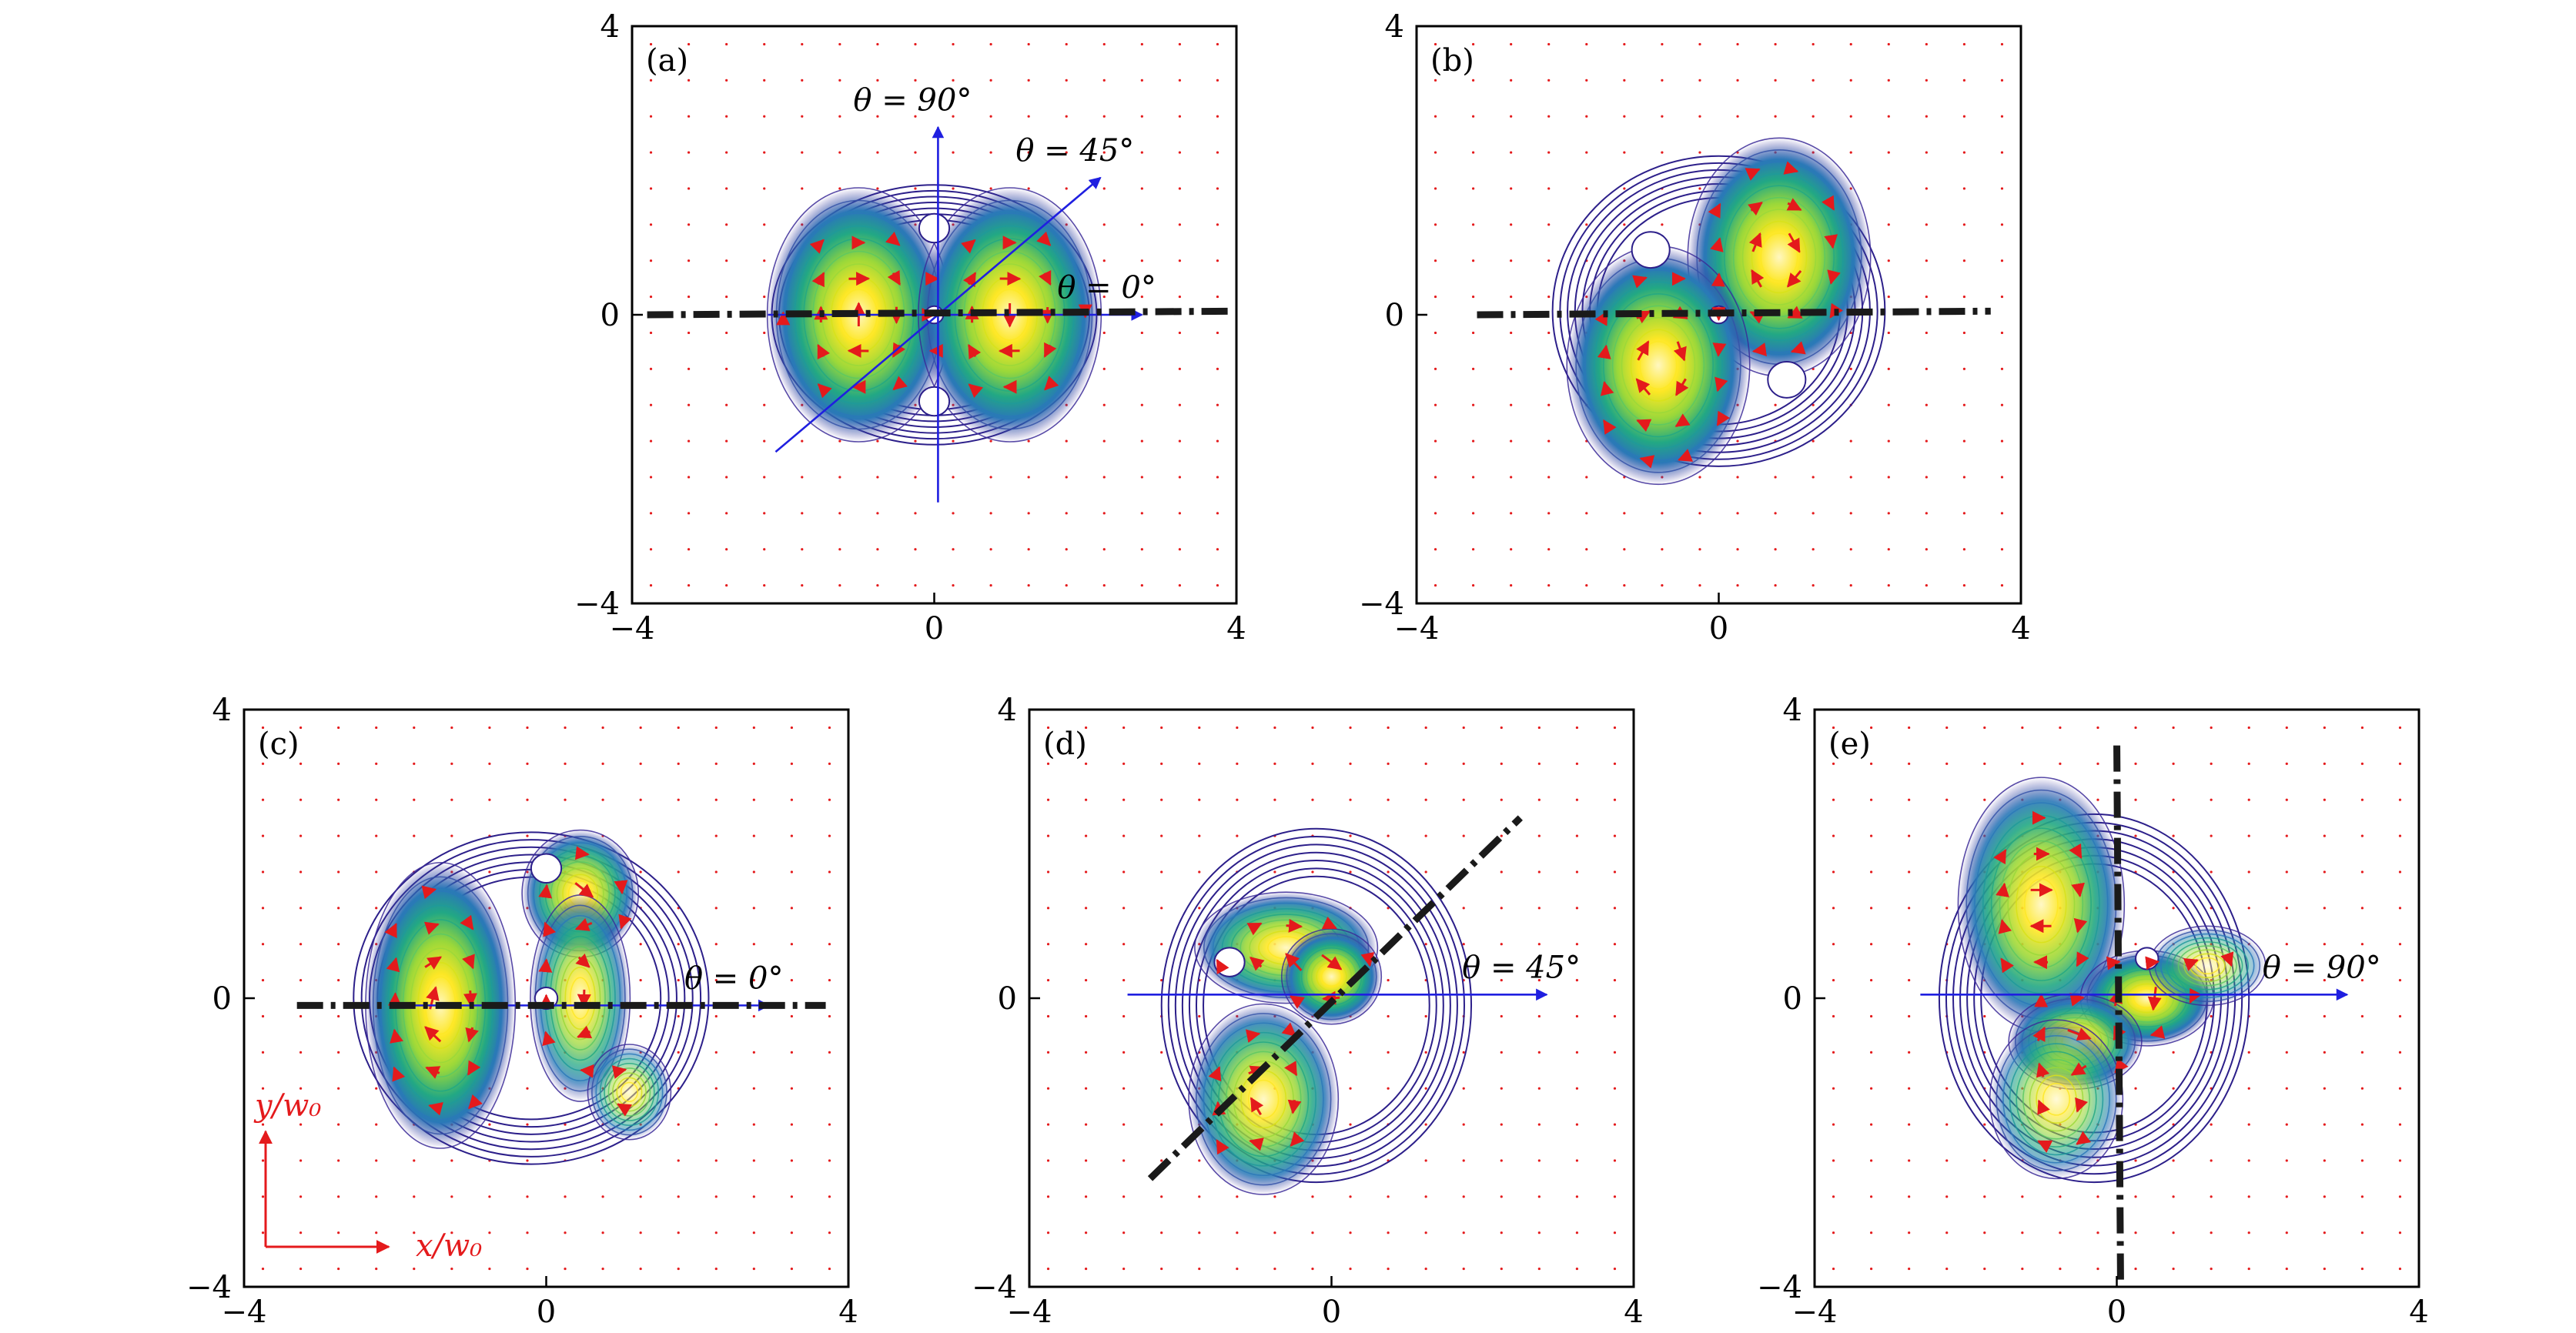 This screenshot has height=1333, width=2576. I want to click on x-tick-label: 0, so click(1719, 628).